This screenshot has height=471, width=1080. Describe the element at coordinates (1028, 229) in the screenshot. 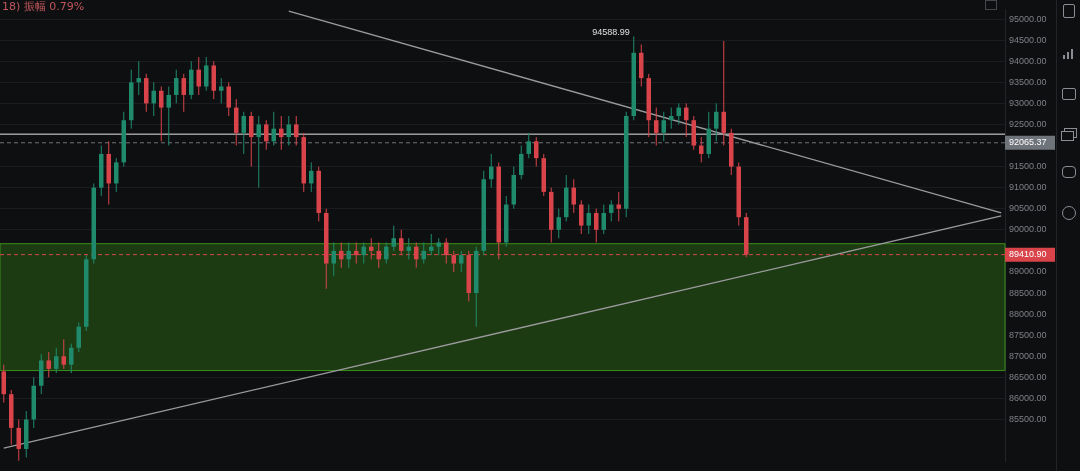

I see `y-tick-label: 90000.00` at that location.